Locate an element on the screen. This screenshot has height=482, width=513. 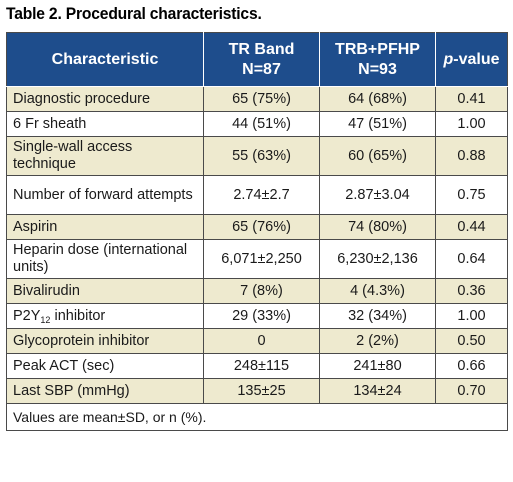
trb-pfhp-value: 134±24 is located at coordinates (377, 391).